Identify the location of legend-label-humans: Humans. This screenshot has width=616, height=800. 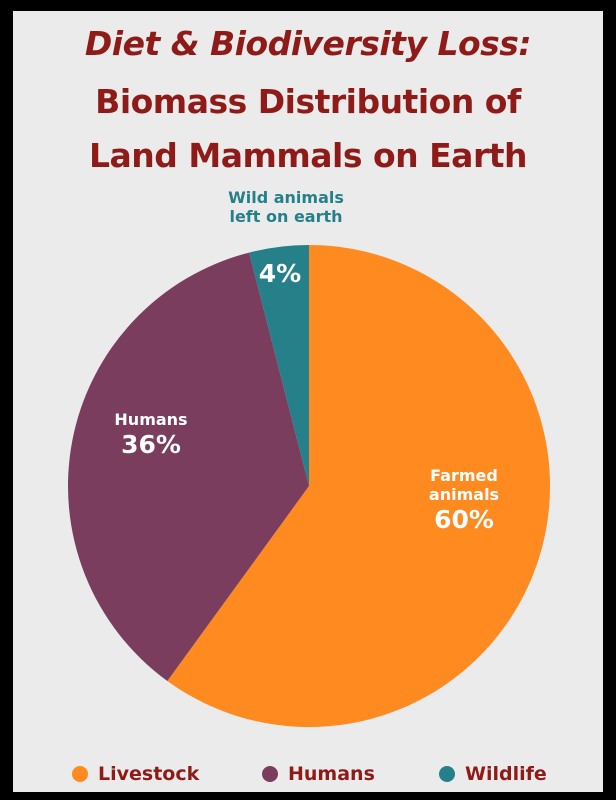
(331, 774).